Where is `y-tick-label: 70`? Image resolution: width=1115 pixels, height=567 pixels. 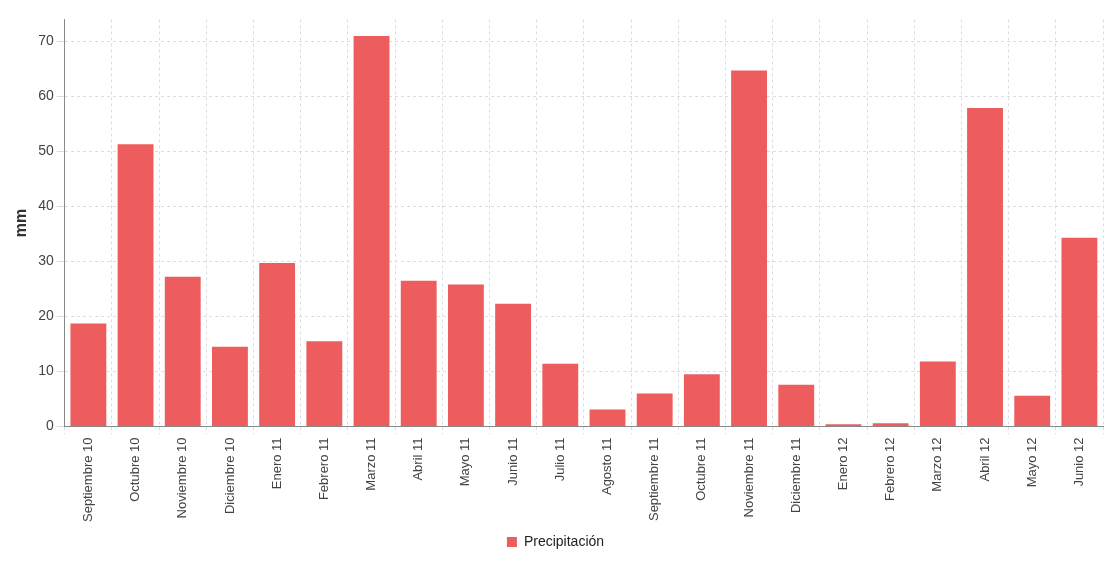
y-tick-label: 70 is located at coordinates (46, 40).